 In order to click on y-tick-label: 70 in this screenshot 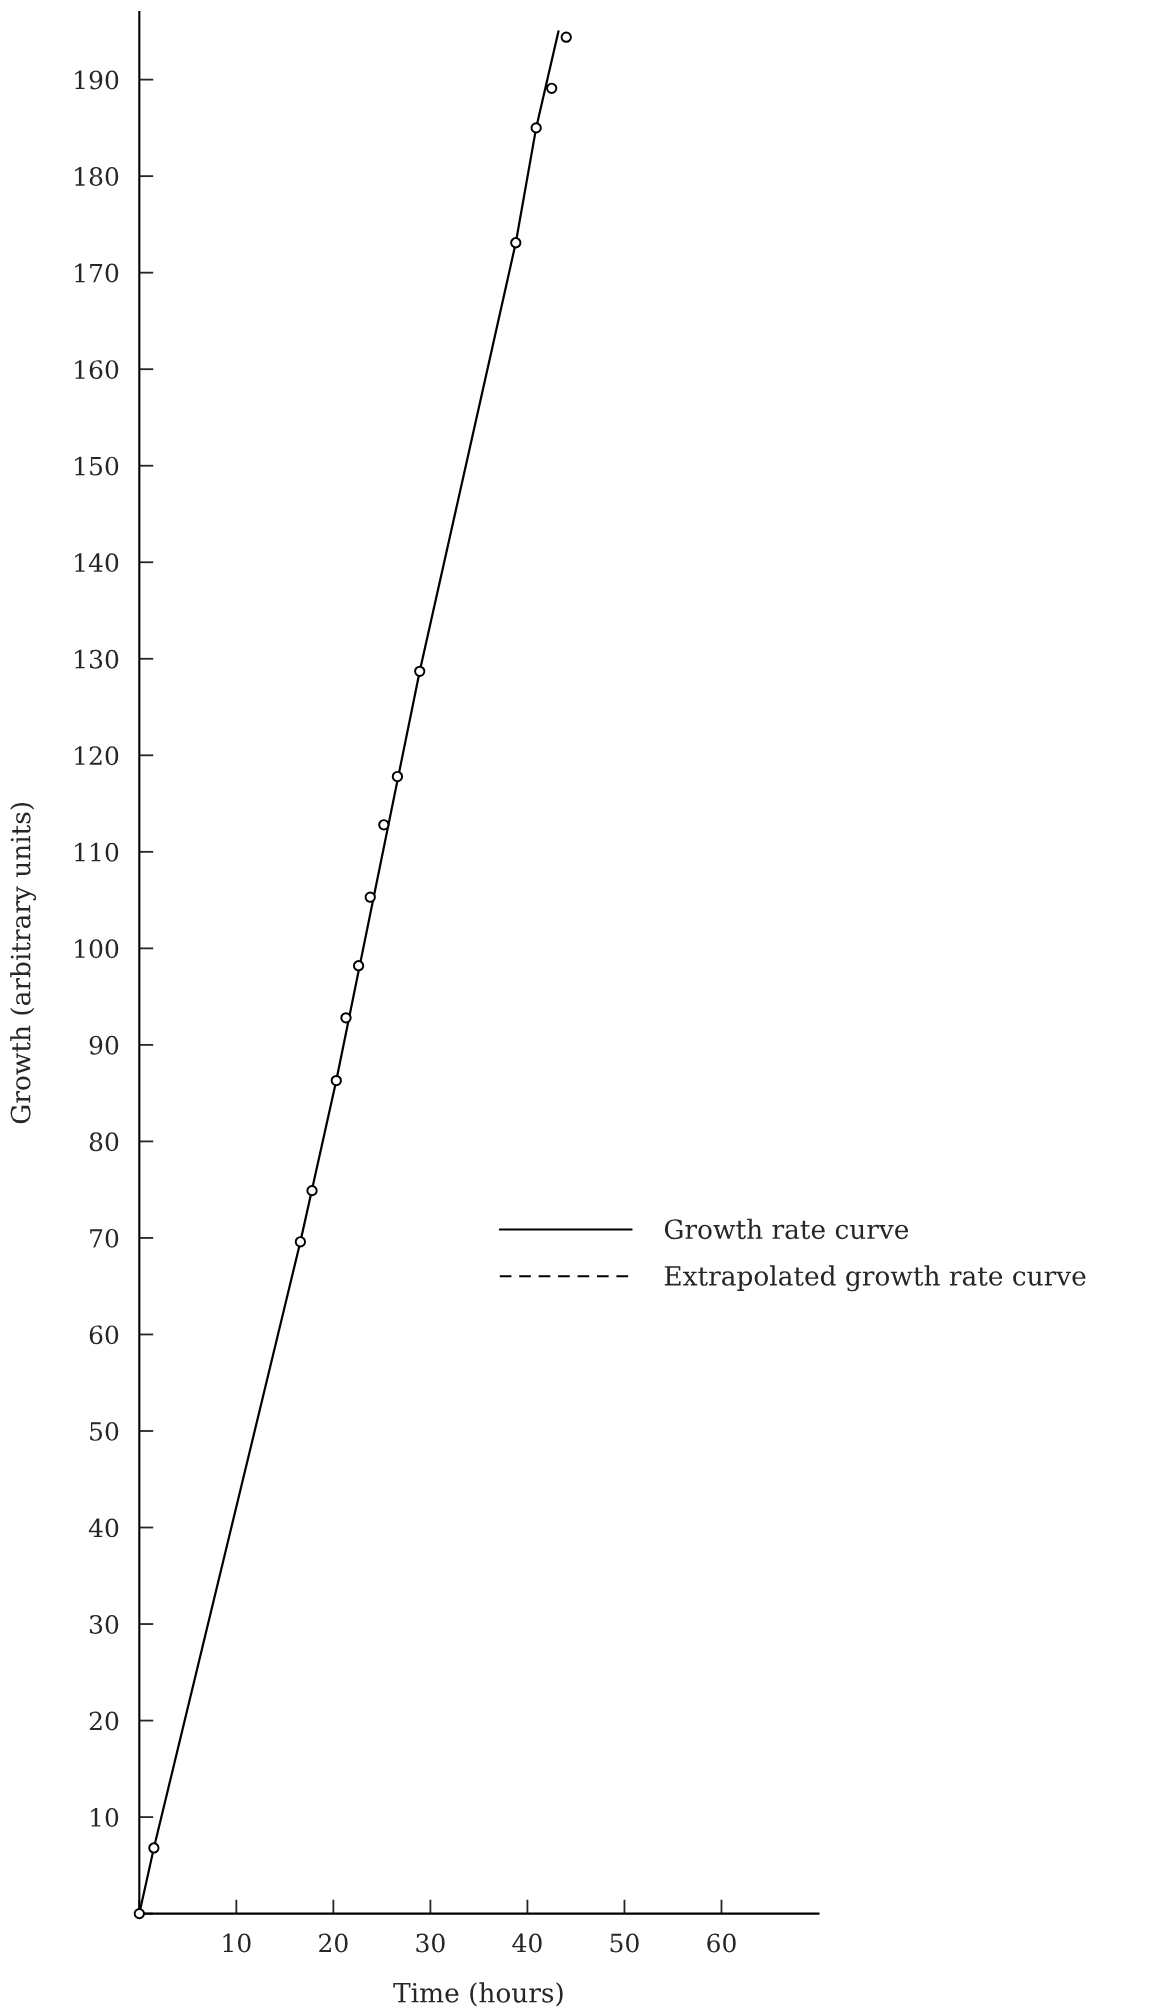, I will do `click(104, 1238)`.